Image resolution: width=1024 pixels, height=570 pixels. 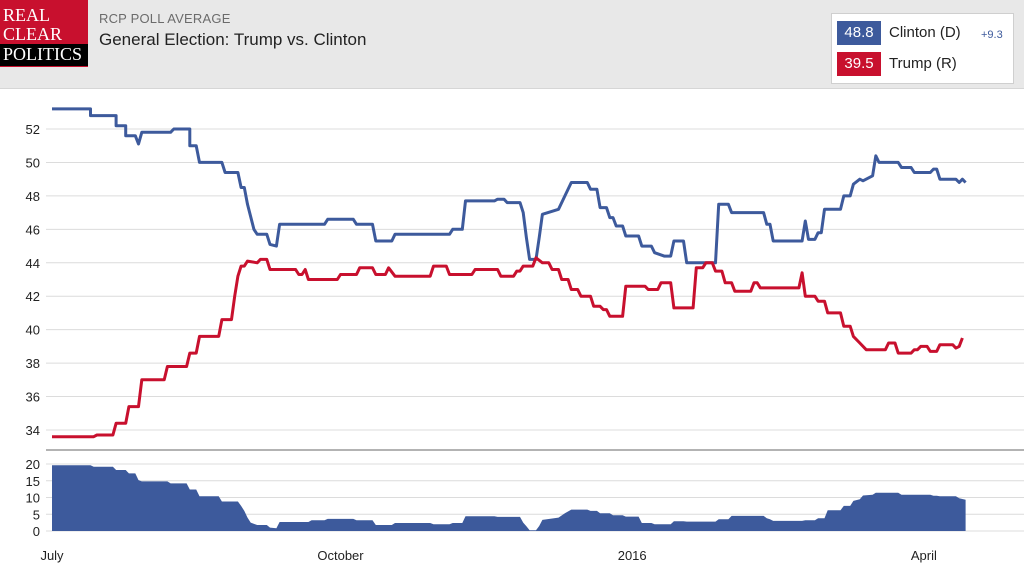 I want to click on spread-y-tick-10: 10, so click(x=33, y=498).